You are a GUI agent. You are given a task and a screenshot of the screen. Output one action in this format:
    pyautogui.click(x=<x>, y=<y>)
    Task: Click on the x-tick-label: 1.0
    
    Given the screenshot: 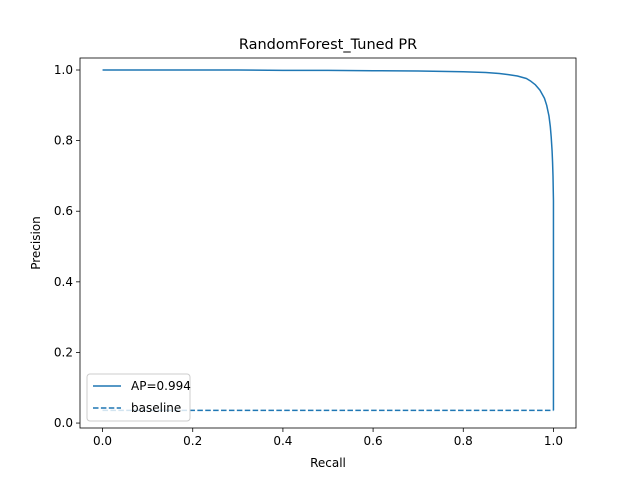 What is the action you would take?
    pyautogui.click(x=553, y=441)
    